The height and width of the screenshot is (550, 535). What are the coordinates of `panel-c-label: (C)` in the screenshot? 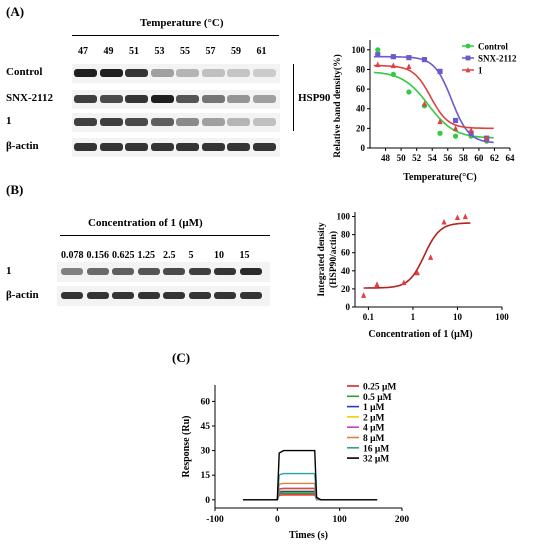 It's located at (181, 357).